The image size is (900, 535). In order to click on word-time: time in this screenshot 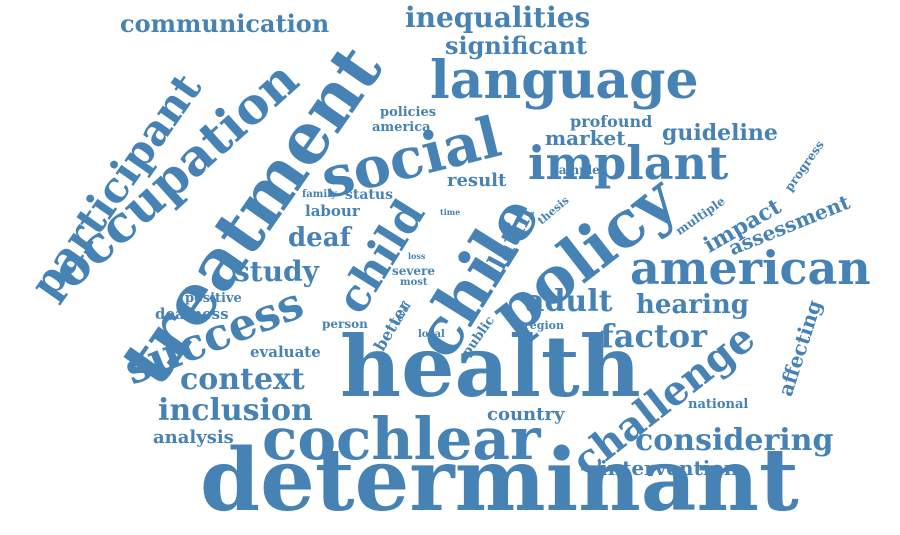, I will do `click(450, 212)`.